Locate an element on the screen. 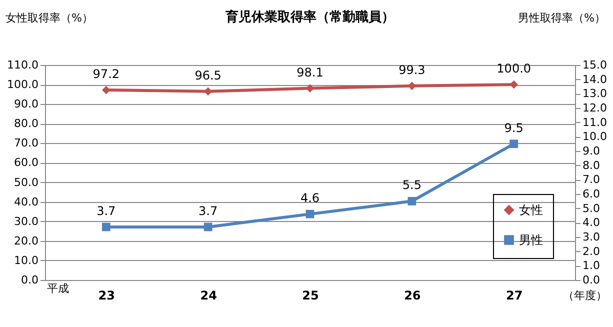 Image resolution: width=613 pixels, height=327 pixels. y2-tick-label: 15.0 is located at coordinates (594, 65).